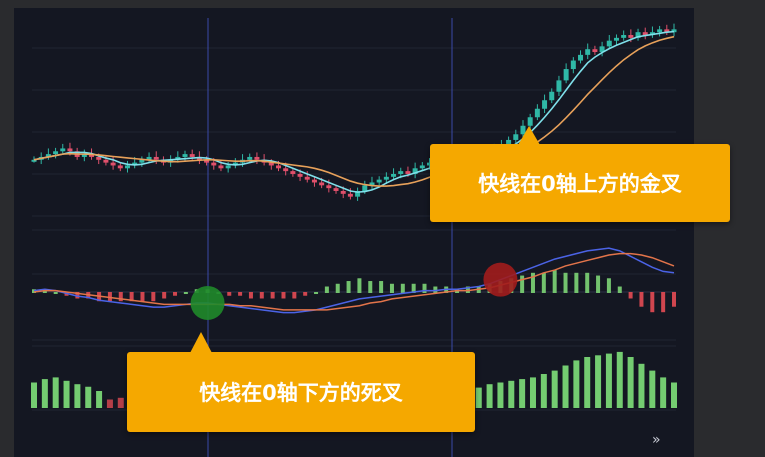  Describe the element at coordinates (500, 279) in the screenshot. I see `golden-cross-marker` at that location.